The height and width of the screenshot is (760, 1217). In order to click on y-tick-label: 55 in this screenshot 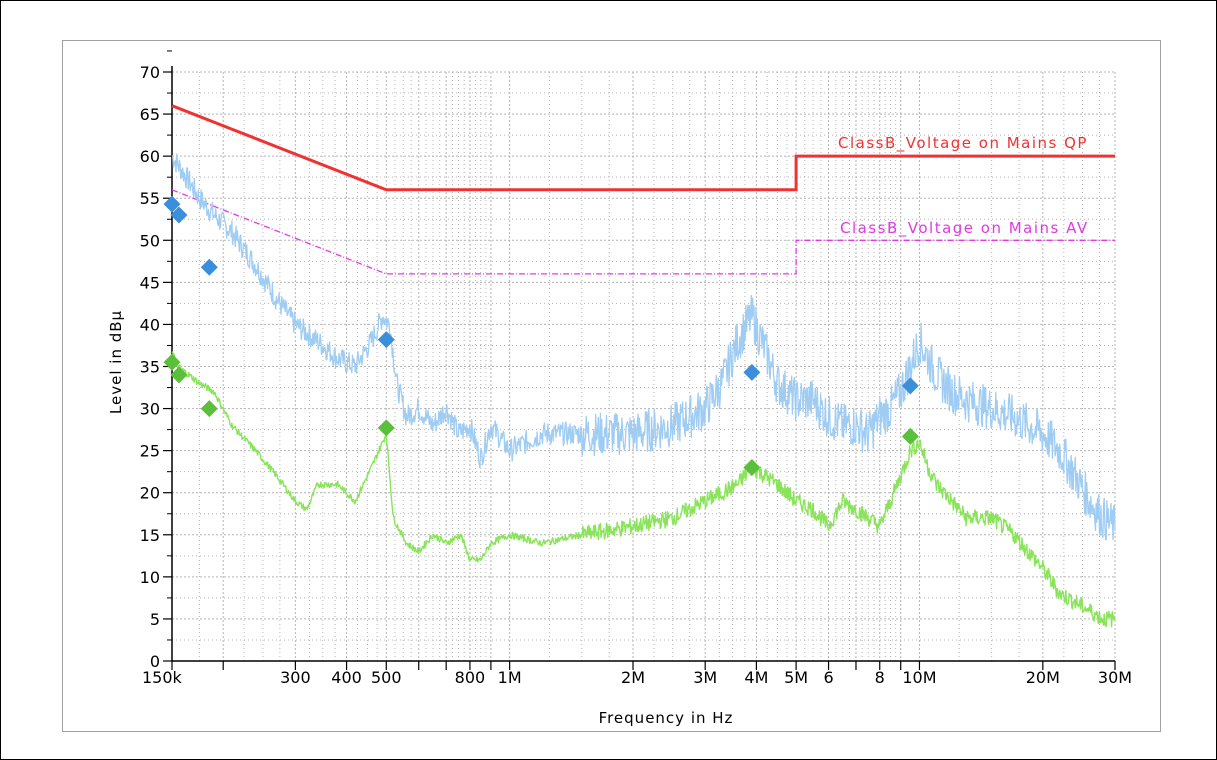, I will do `click(150, 198)`.